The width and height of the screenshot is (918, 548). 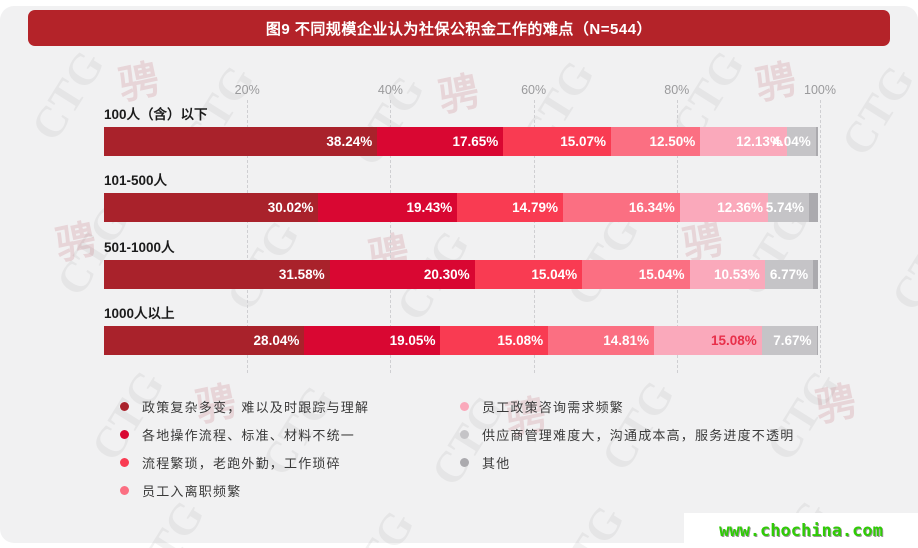 I want to click on segment-value-label: 10.53%, so click(x=737, y=274).